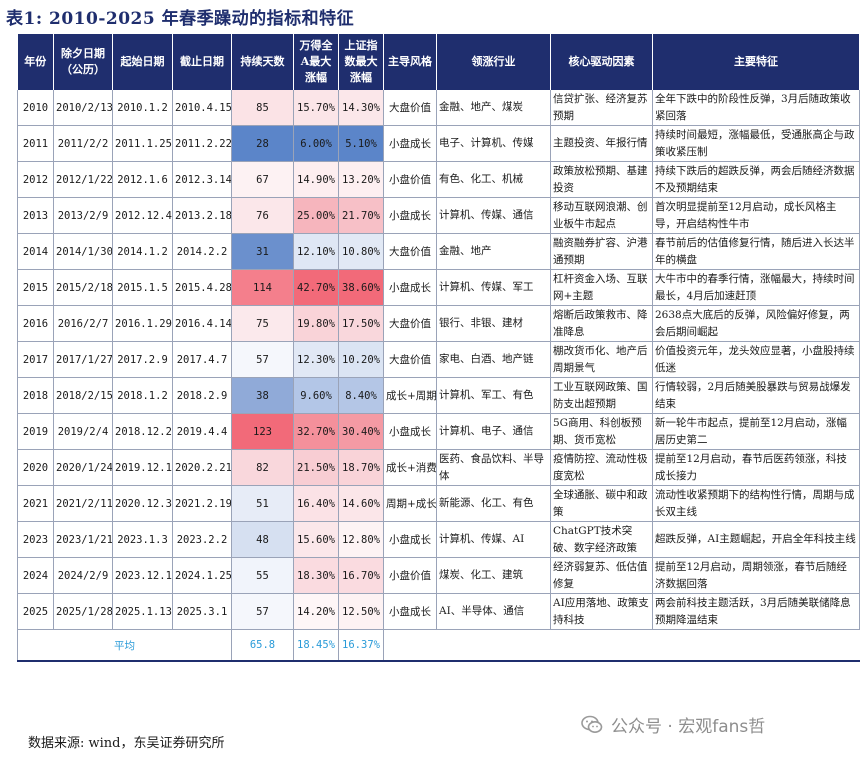 This screenshot has height=759, width=867. I want to click on cell-wind-max: 9.60%, so click(316, 395).